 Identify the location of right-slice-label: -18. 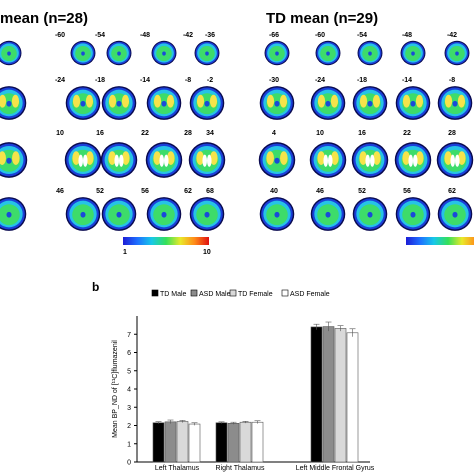
(362, 80).